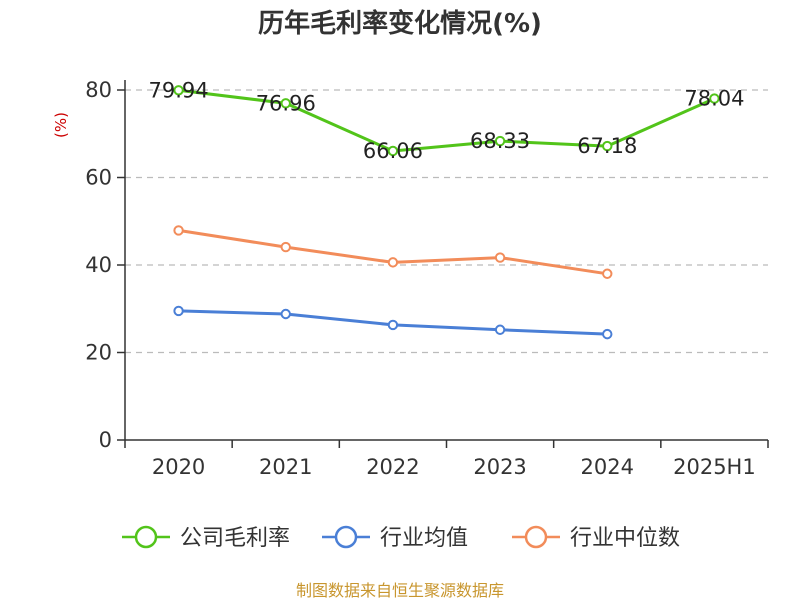  What do you see at coordinates (98, 353) in the screenshot?
I see `y-tick-label: 20` at bounding box center [98, 353].